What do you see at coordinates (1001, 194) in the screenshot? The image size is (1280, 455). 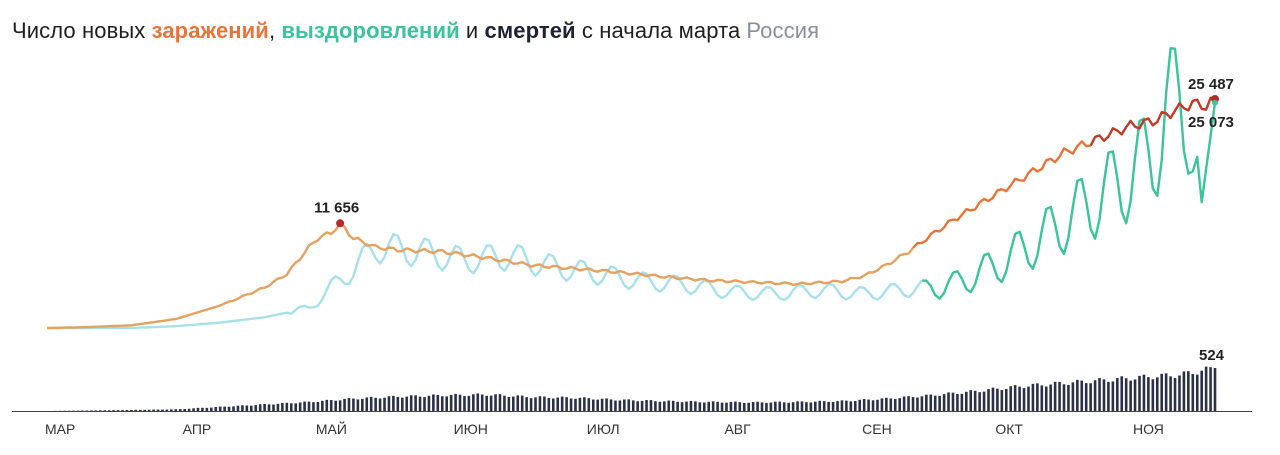 I see `infections-line-mid` at bounding box center [1001, 194].